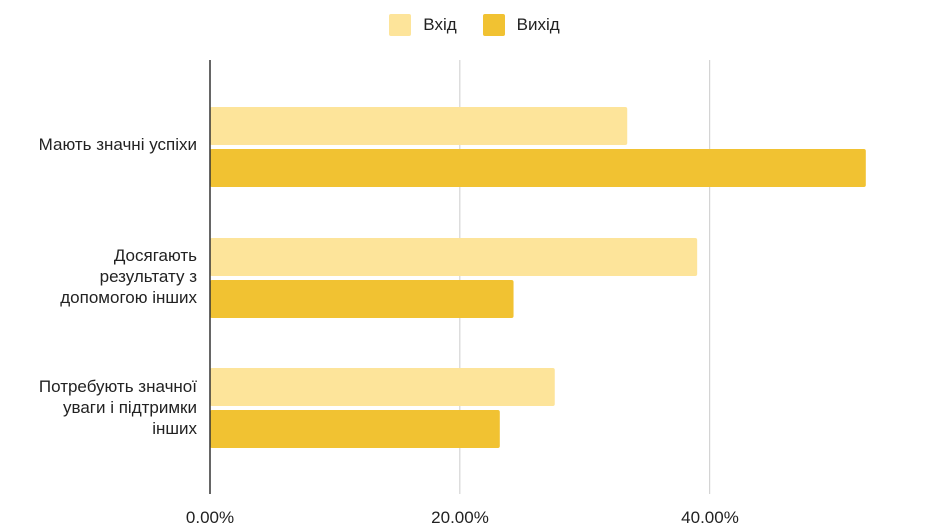 The height and width of the screenshot is (528, 949). I want to click on legend-item-output: Вихід, so click(521, 25).